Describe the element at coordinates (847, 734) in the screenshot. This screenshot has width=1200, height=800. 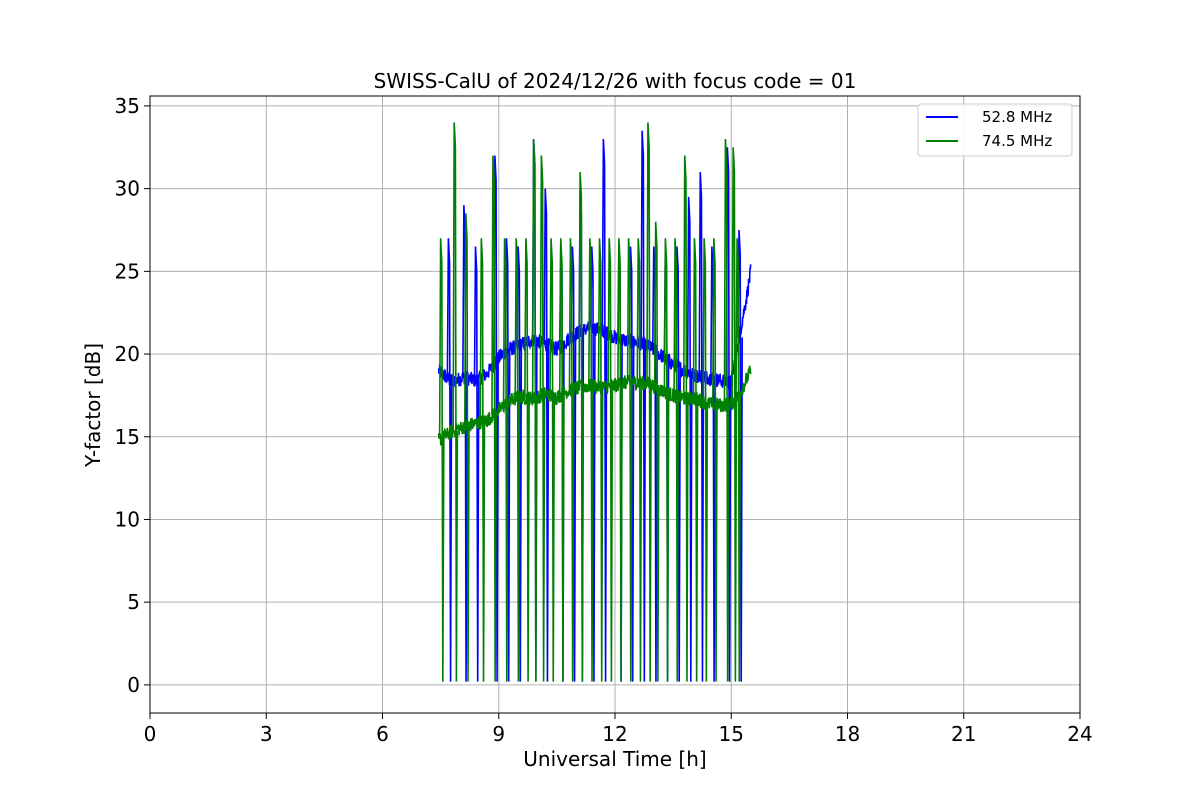
I see `x-tick-label: 18` at that location.